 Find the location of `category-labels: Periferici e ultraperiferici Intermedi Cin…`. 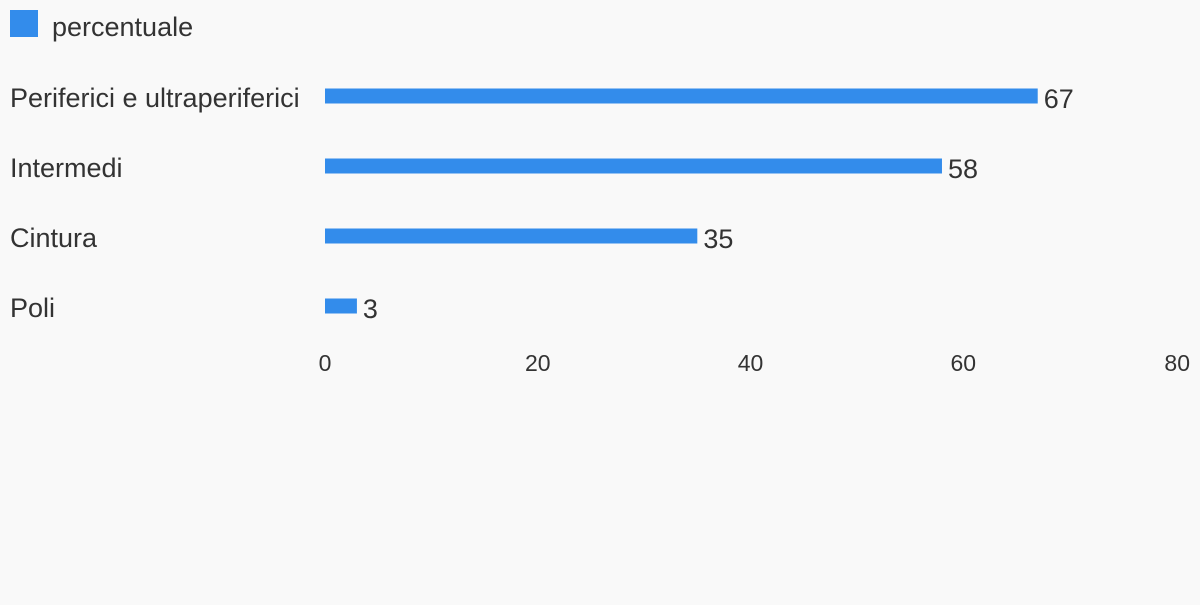

category-labels: Periferici e ultraperiferici Intermedi Cin… is located at coordinates (155, 203).